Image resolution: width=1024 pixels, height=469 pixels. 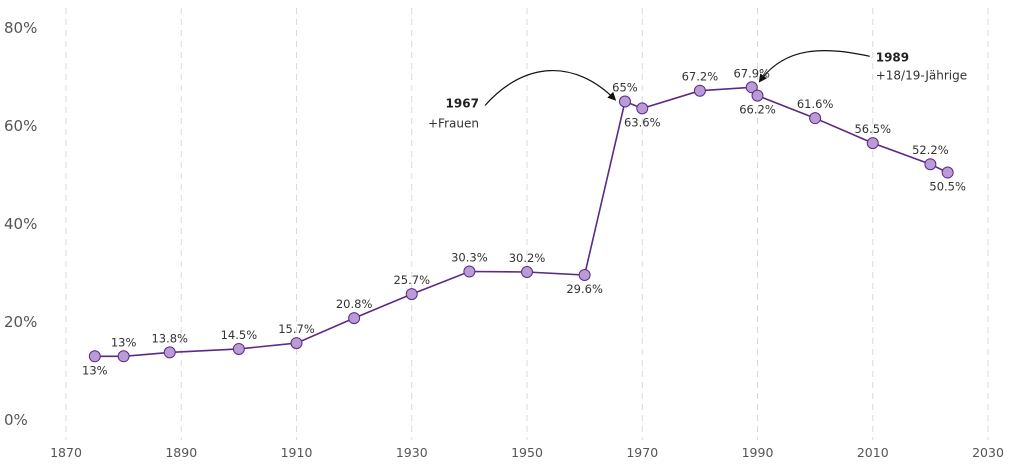 What do you see at coordinates (947, 172) in the screenshot?
I see `data-point-2023` at bounding box center [947, 172].